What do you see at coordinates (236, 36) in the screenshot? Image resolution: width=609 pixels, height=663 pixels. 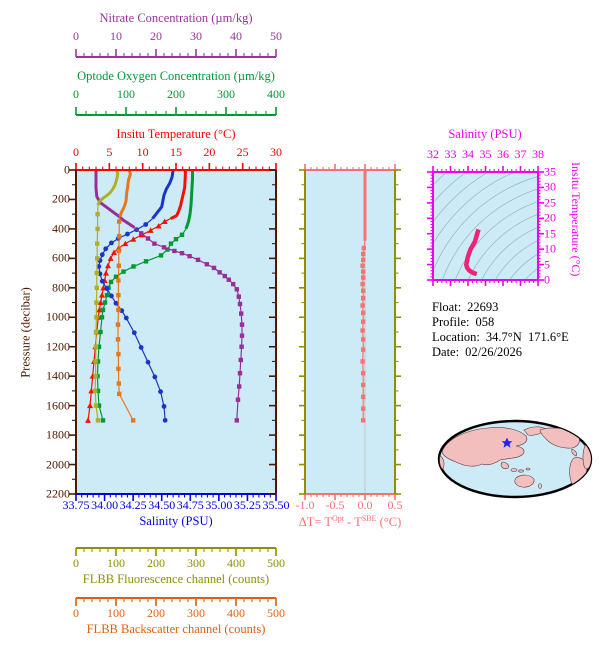 I see `tick-label: 40` at bounding box center [236, 36].